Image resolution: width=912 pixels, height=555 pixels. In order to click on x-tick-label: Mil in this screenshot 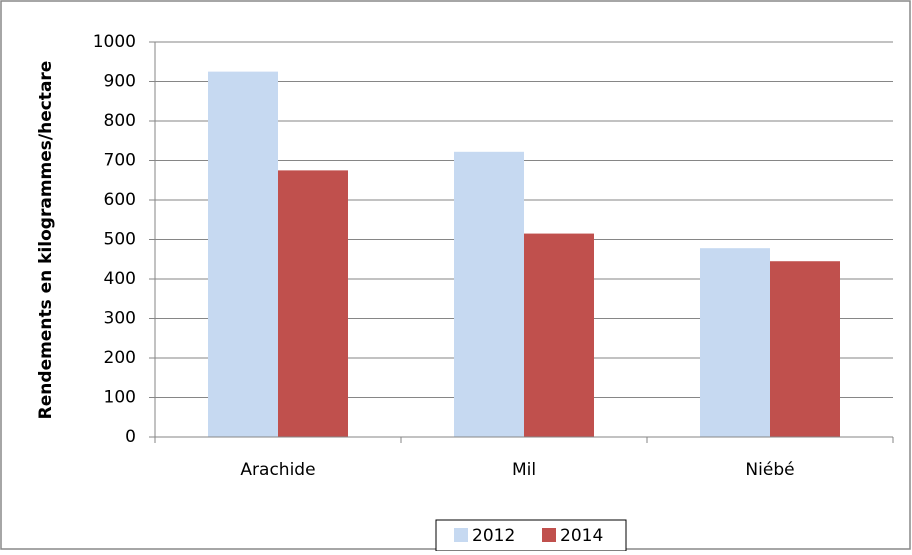, I will do `click(524, 470)`.